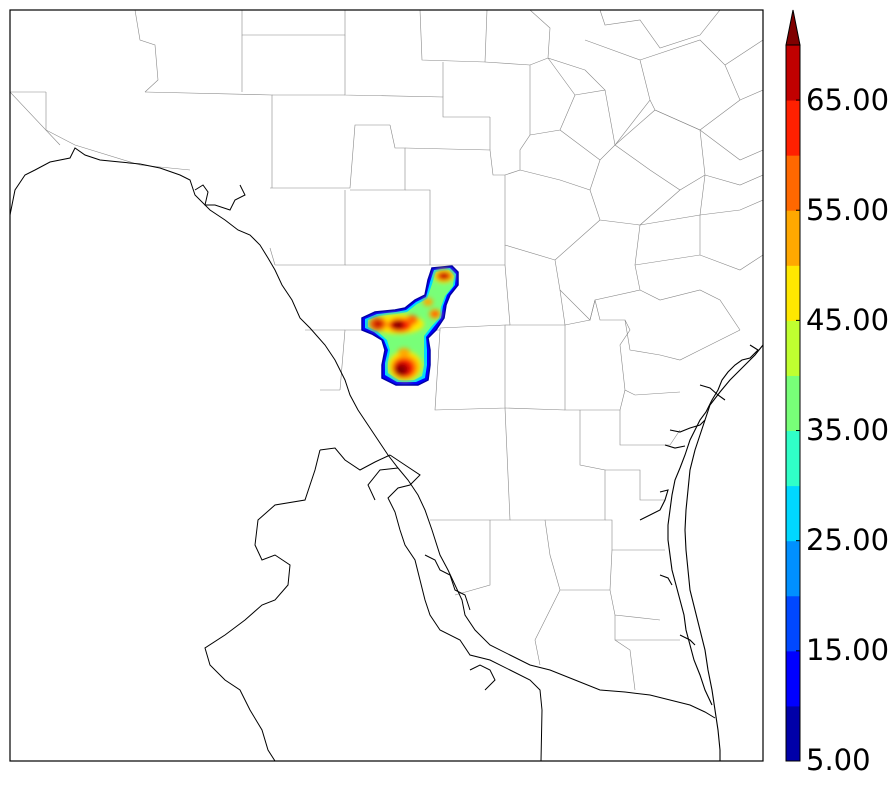 Image resolution: width=894 pixels, height=785 pixels. I want to click on cell-mid, so click(428, 302).